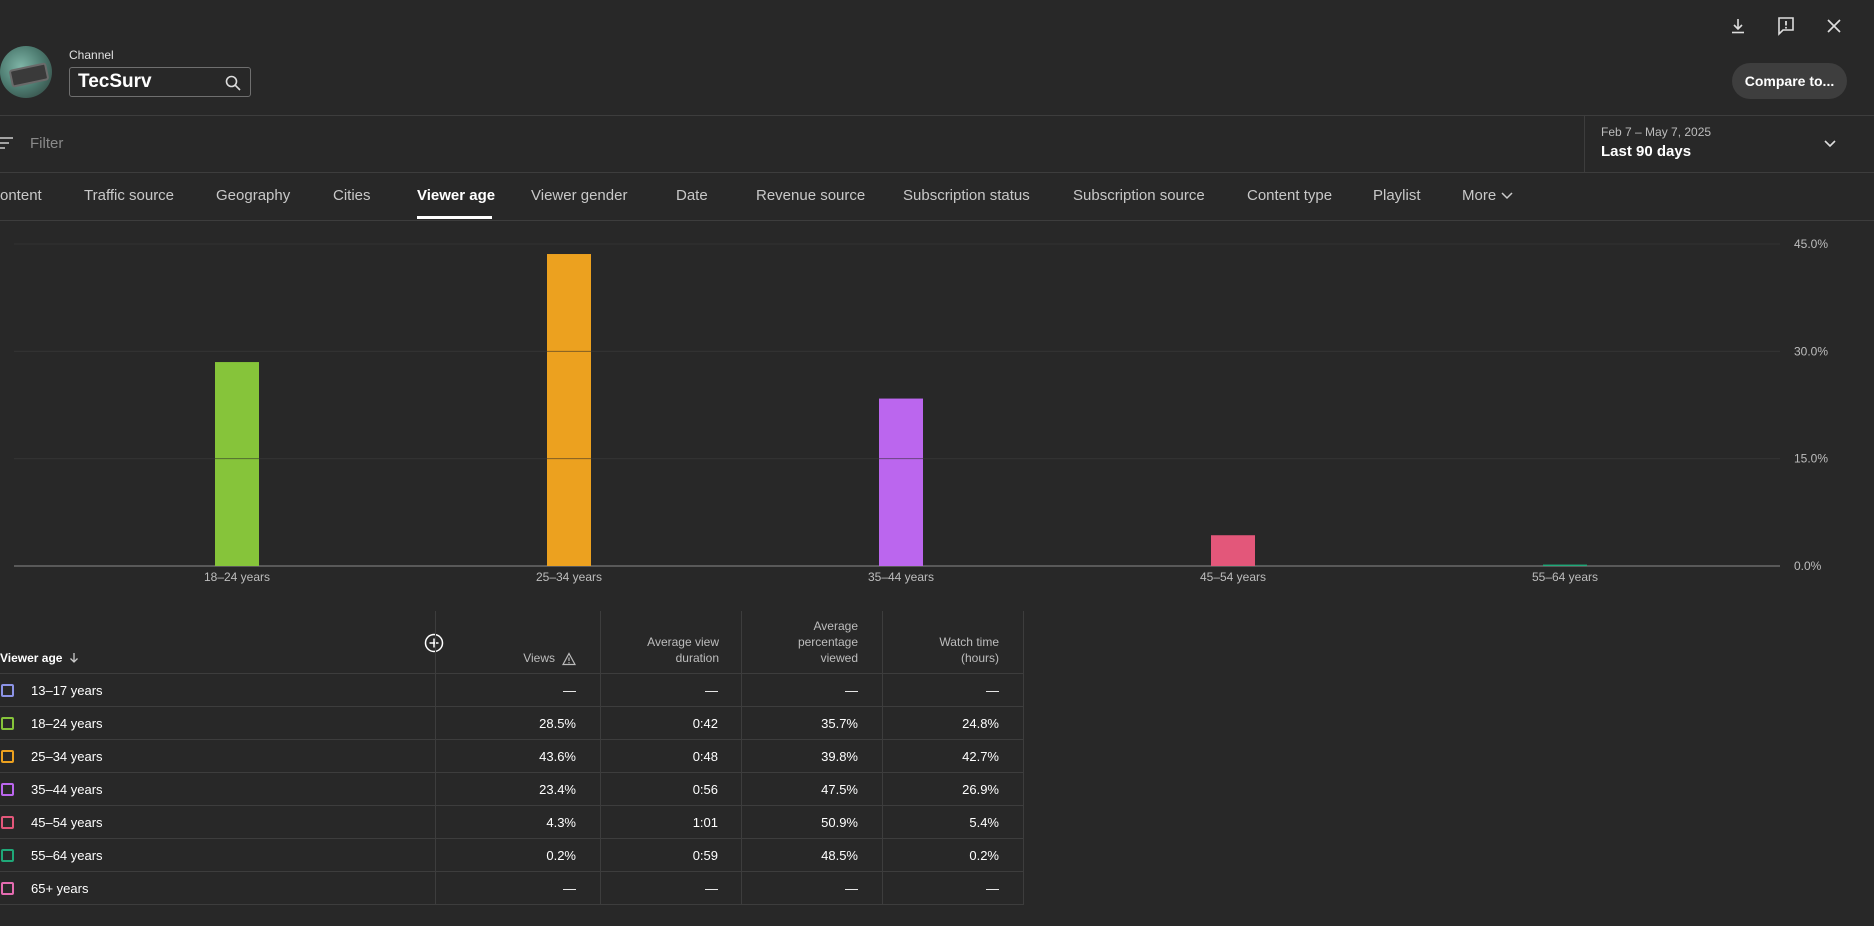 The width and height of the screenshot is (1874, 926). What do you see at coordinates (129, 195) in the screenshot?
I see `tab-traffic-source: Traffic source` at bounding box center [129, 195].